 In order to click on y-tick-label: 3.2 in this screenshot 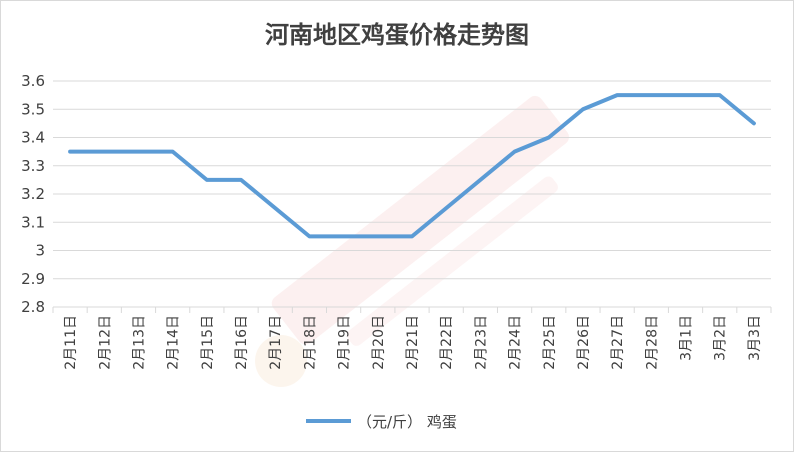, I will do `click(33, 194)`.